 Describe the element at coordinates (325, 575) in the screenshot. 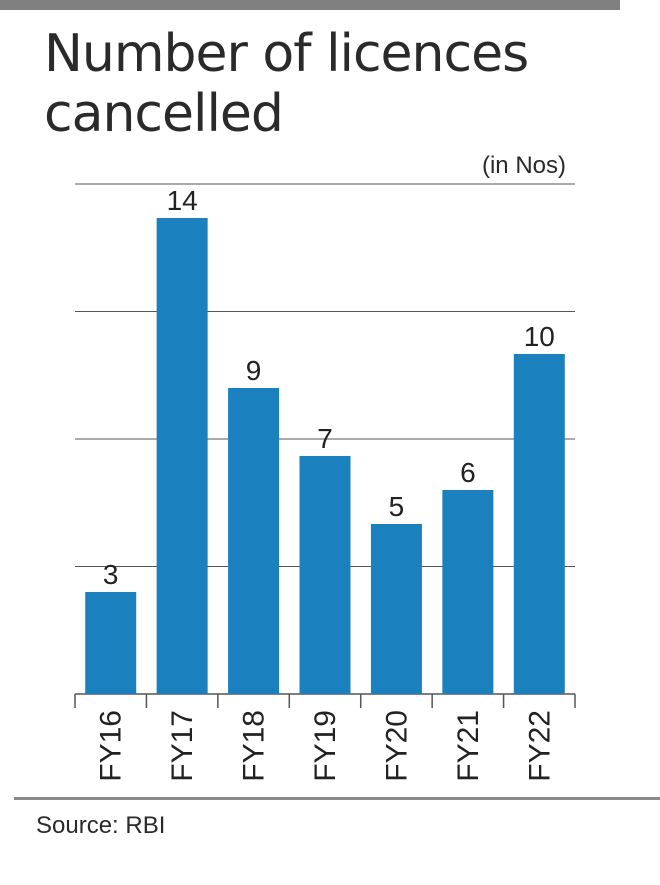

I see `bar-fy19` at that location.